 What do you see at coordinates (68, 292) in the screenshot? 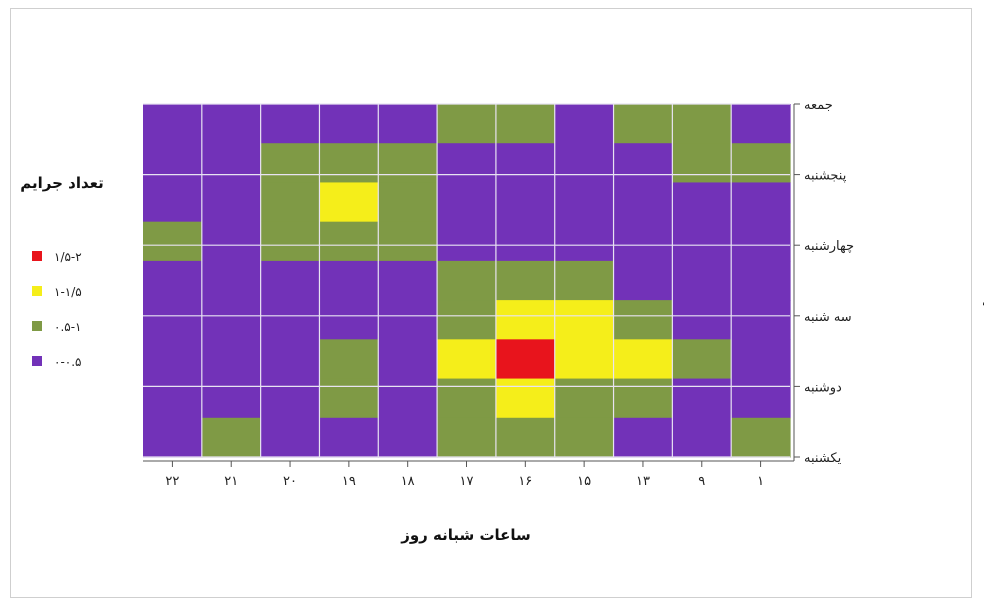
I see `legend-label: ۱-۱/۵` at bounding box center [68, 292].